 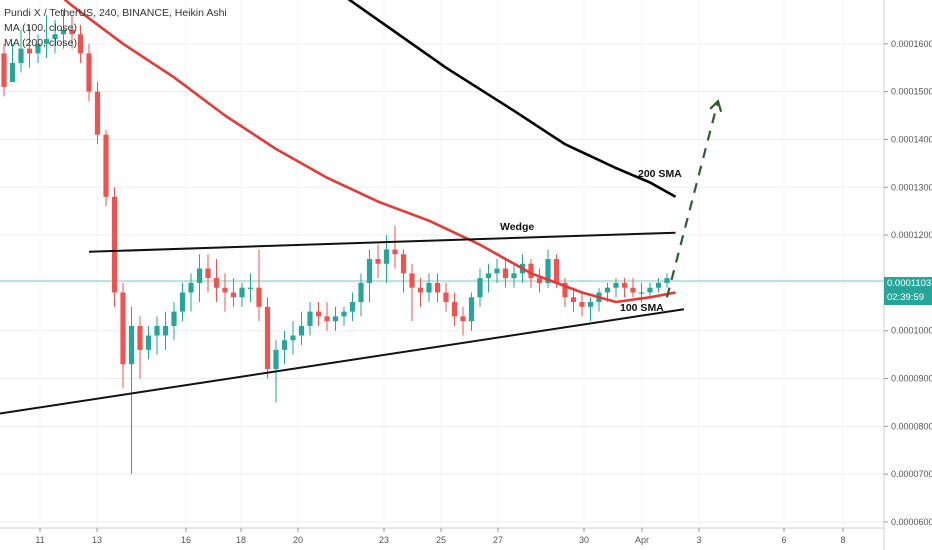 What do you see at coordinates (911, 92) in the screenshot?
I see `y-tick-label: 0.0001500` at bounding box center [911, 92].